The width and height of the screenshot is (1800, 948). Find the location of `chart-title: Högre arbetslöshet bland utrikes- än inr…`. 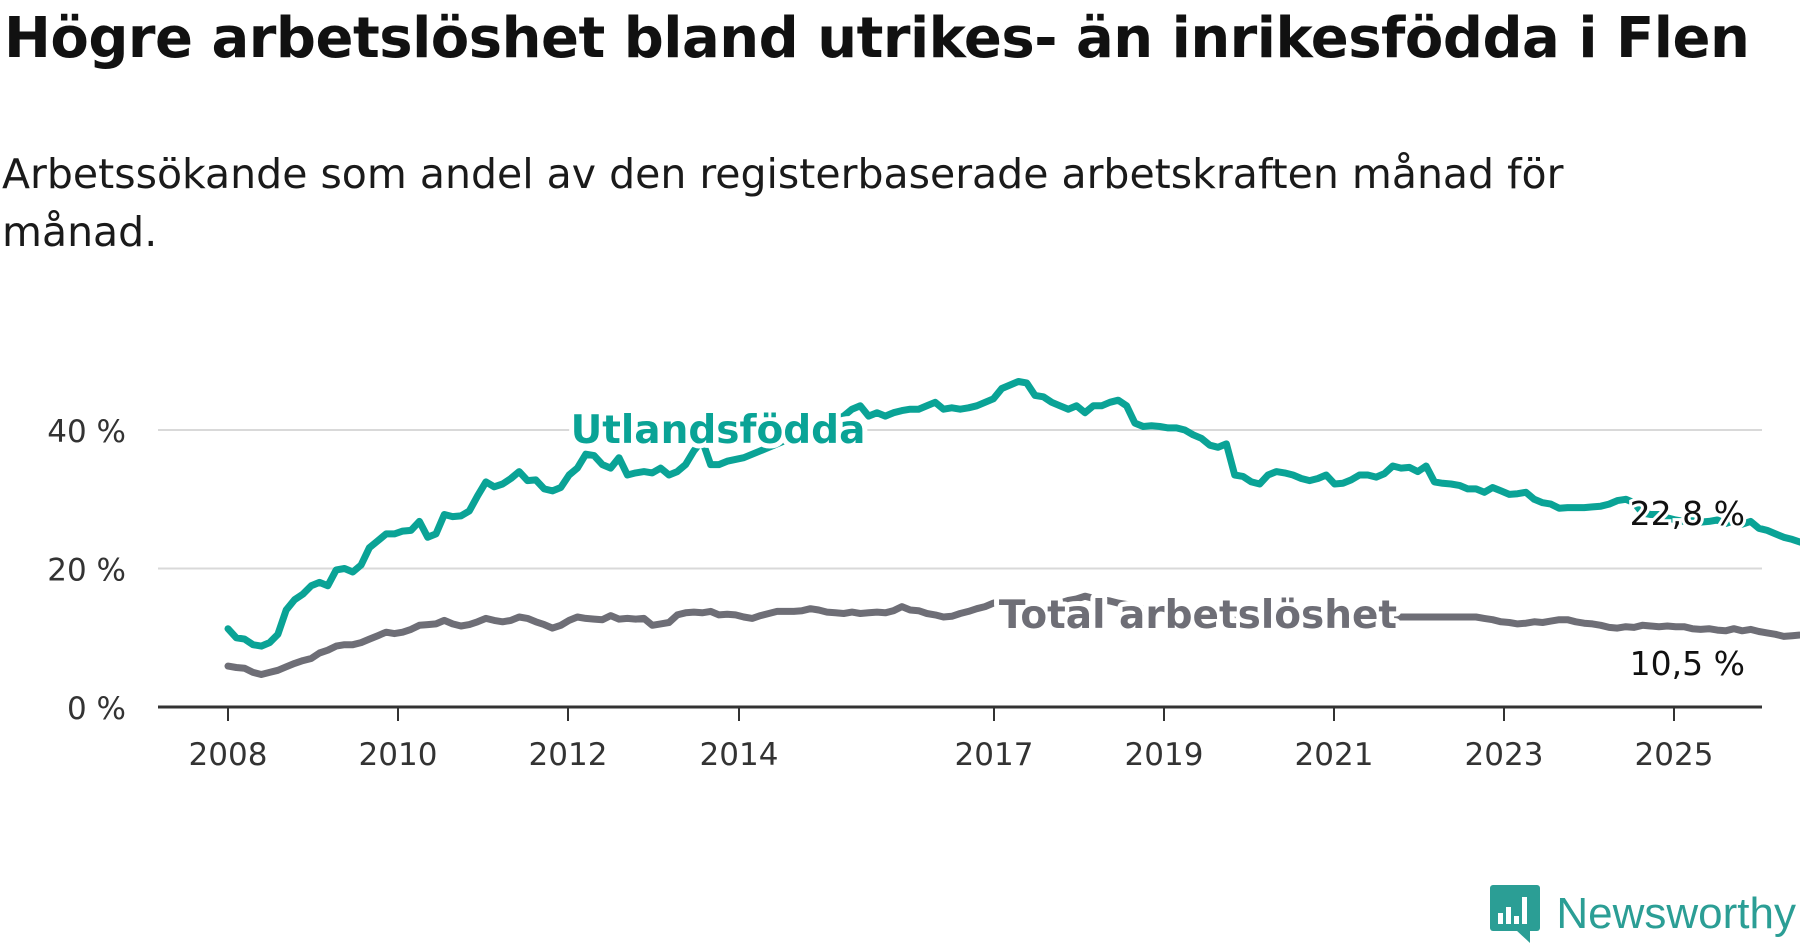

chart-title: Högre arbetslöshet bland utrikes- än inr… is located at coordinates (877, 38).